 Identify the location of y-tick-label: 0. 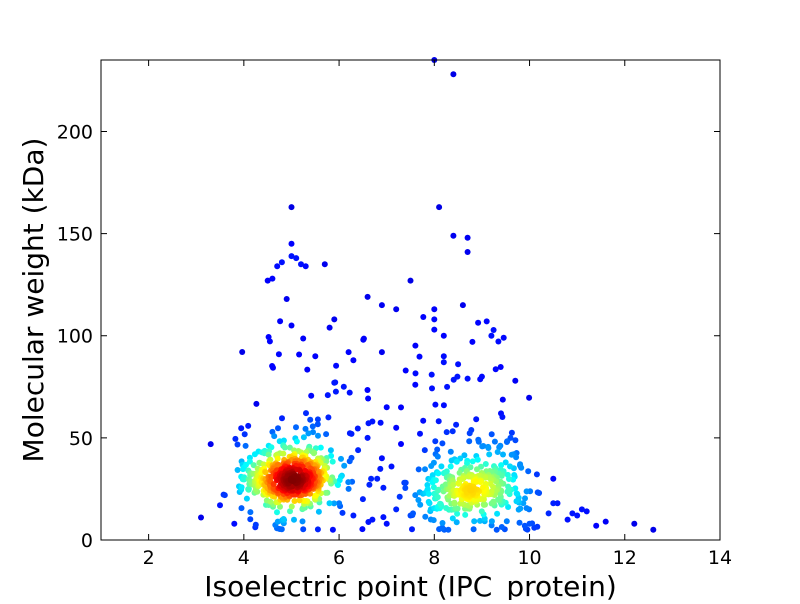
(87, 541).